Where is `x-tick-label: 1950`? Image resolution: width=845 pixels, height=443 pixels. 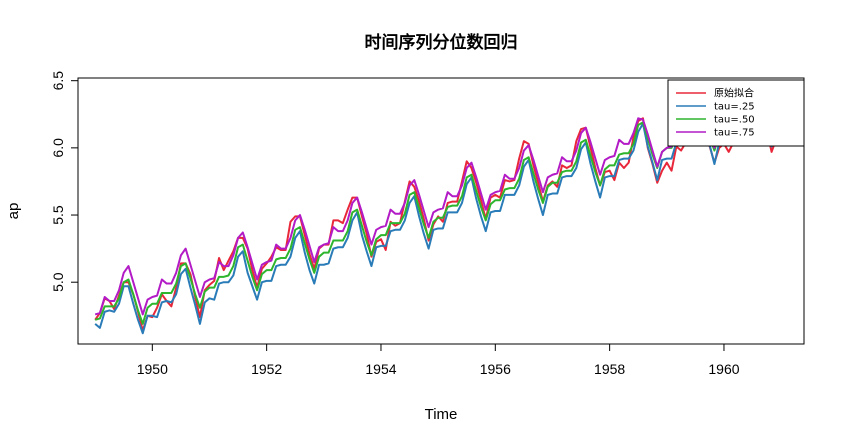 x-tick-label: 1950 is located at coordinates (152, 369).